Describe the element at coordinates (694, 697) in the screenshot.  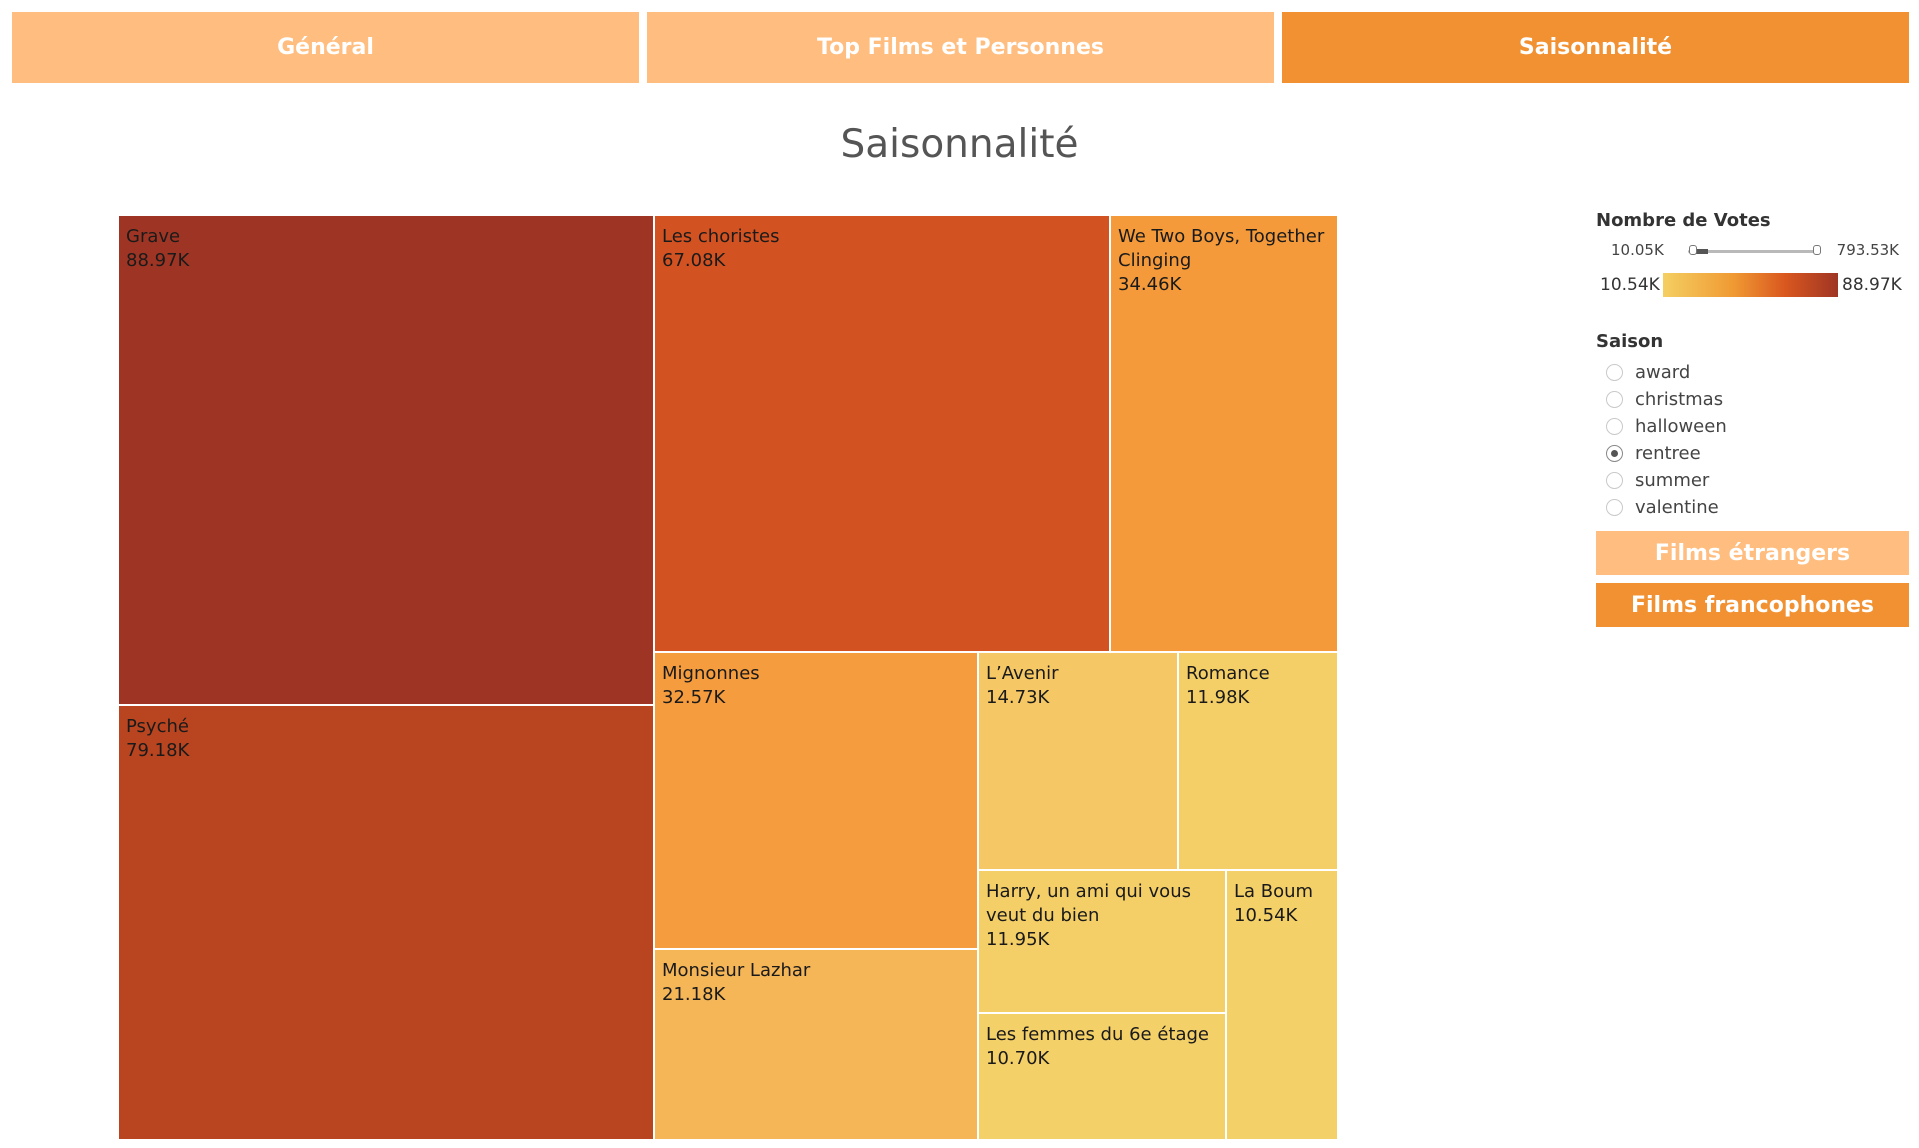
I see `treemap-cell-value: 32.57K` at that location.